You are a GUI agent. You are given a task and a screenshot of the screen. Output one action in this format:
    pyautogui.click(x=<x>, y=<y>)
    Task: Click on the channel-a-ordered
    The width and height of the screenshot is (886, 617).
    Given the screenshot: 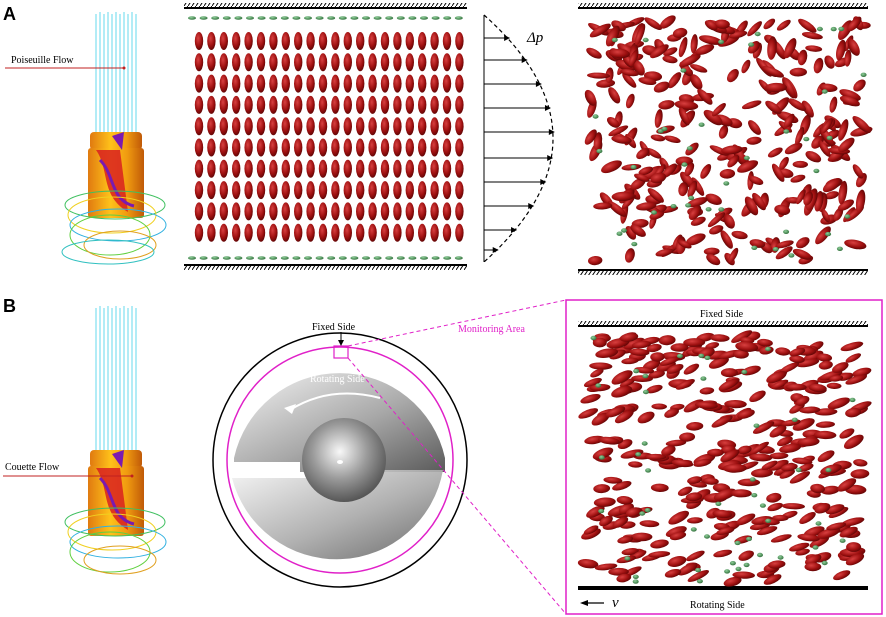 What is the action you would take?
    pyautogui.click(x=325, y=136)
    